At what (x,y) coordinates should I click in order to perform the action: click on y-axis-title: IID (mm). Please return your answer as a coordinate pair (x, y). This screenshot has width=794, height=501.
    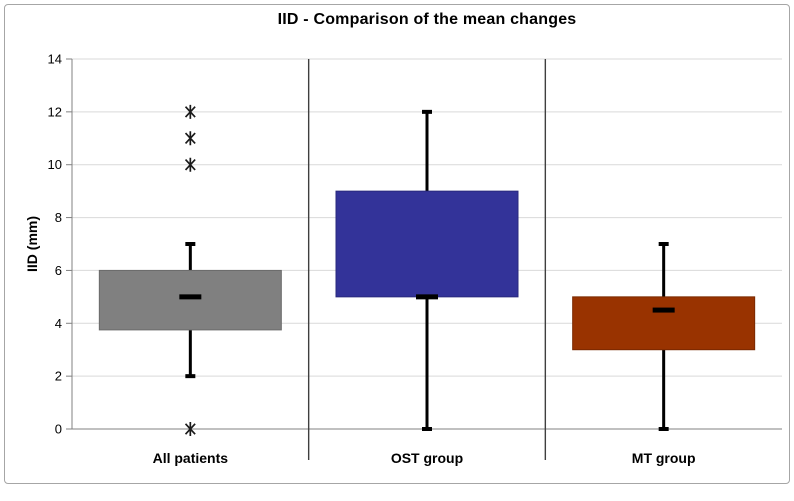
    Looking at the image, I should click on (32, 244).